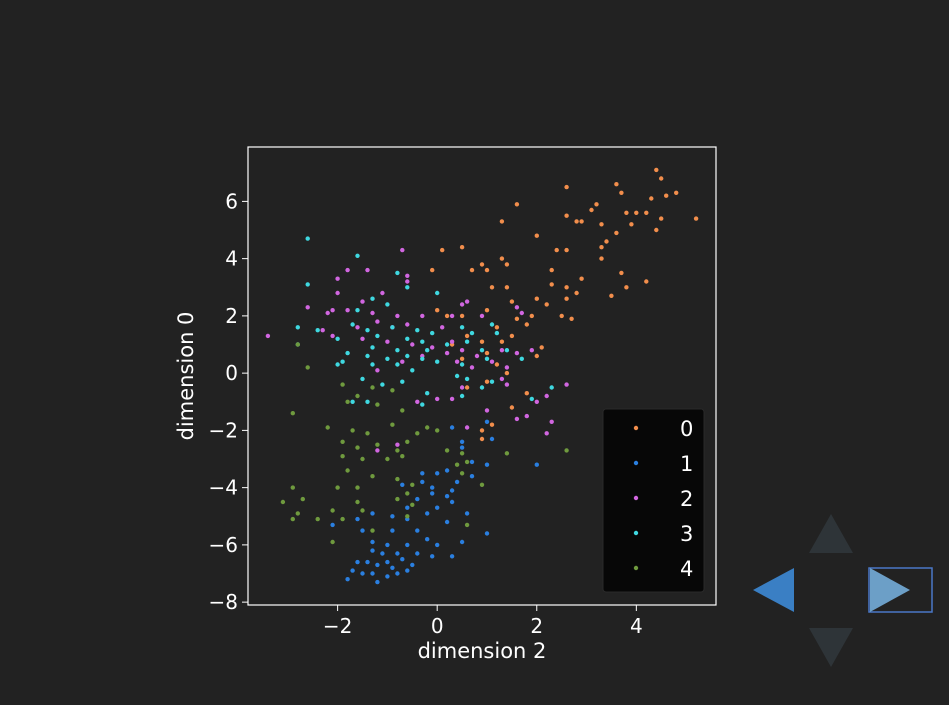 This screenshot has height=705, width=949. What do you see at coordinates (686, 499) in the screenshot?
I see `legend-label-2: 2` at bounding box center [686, 499].